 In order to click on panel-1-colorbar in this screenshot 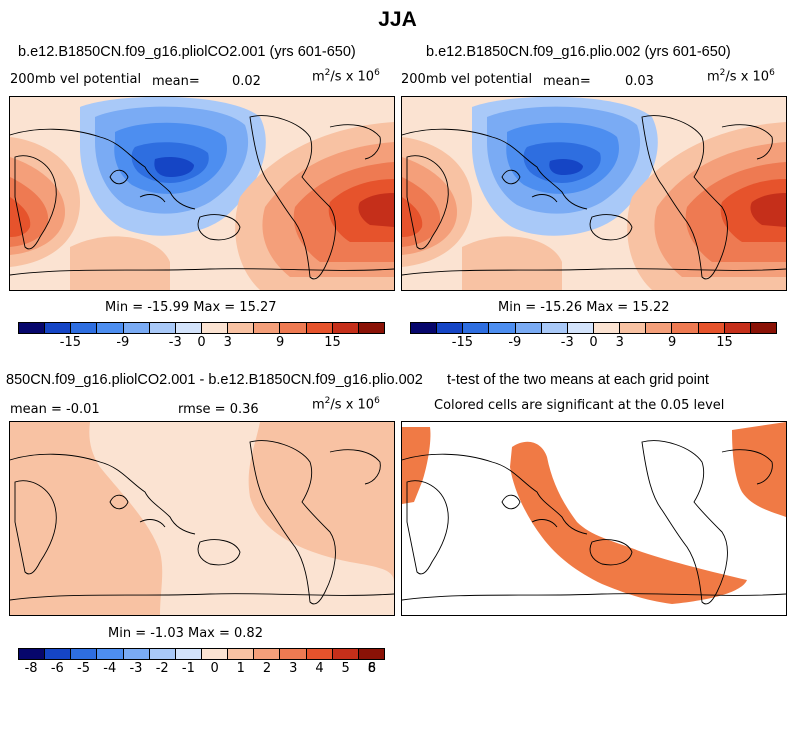, I will do `click(201, 328)`.